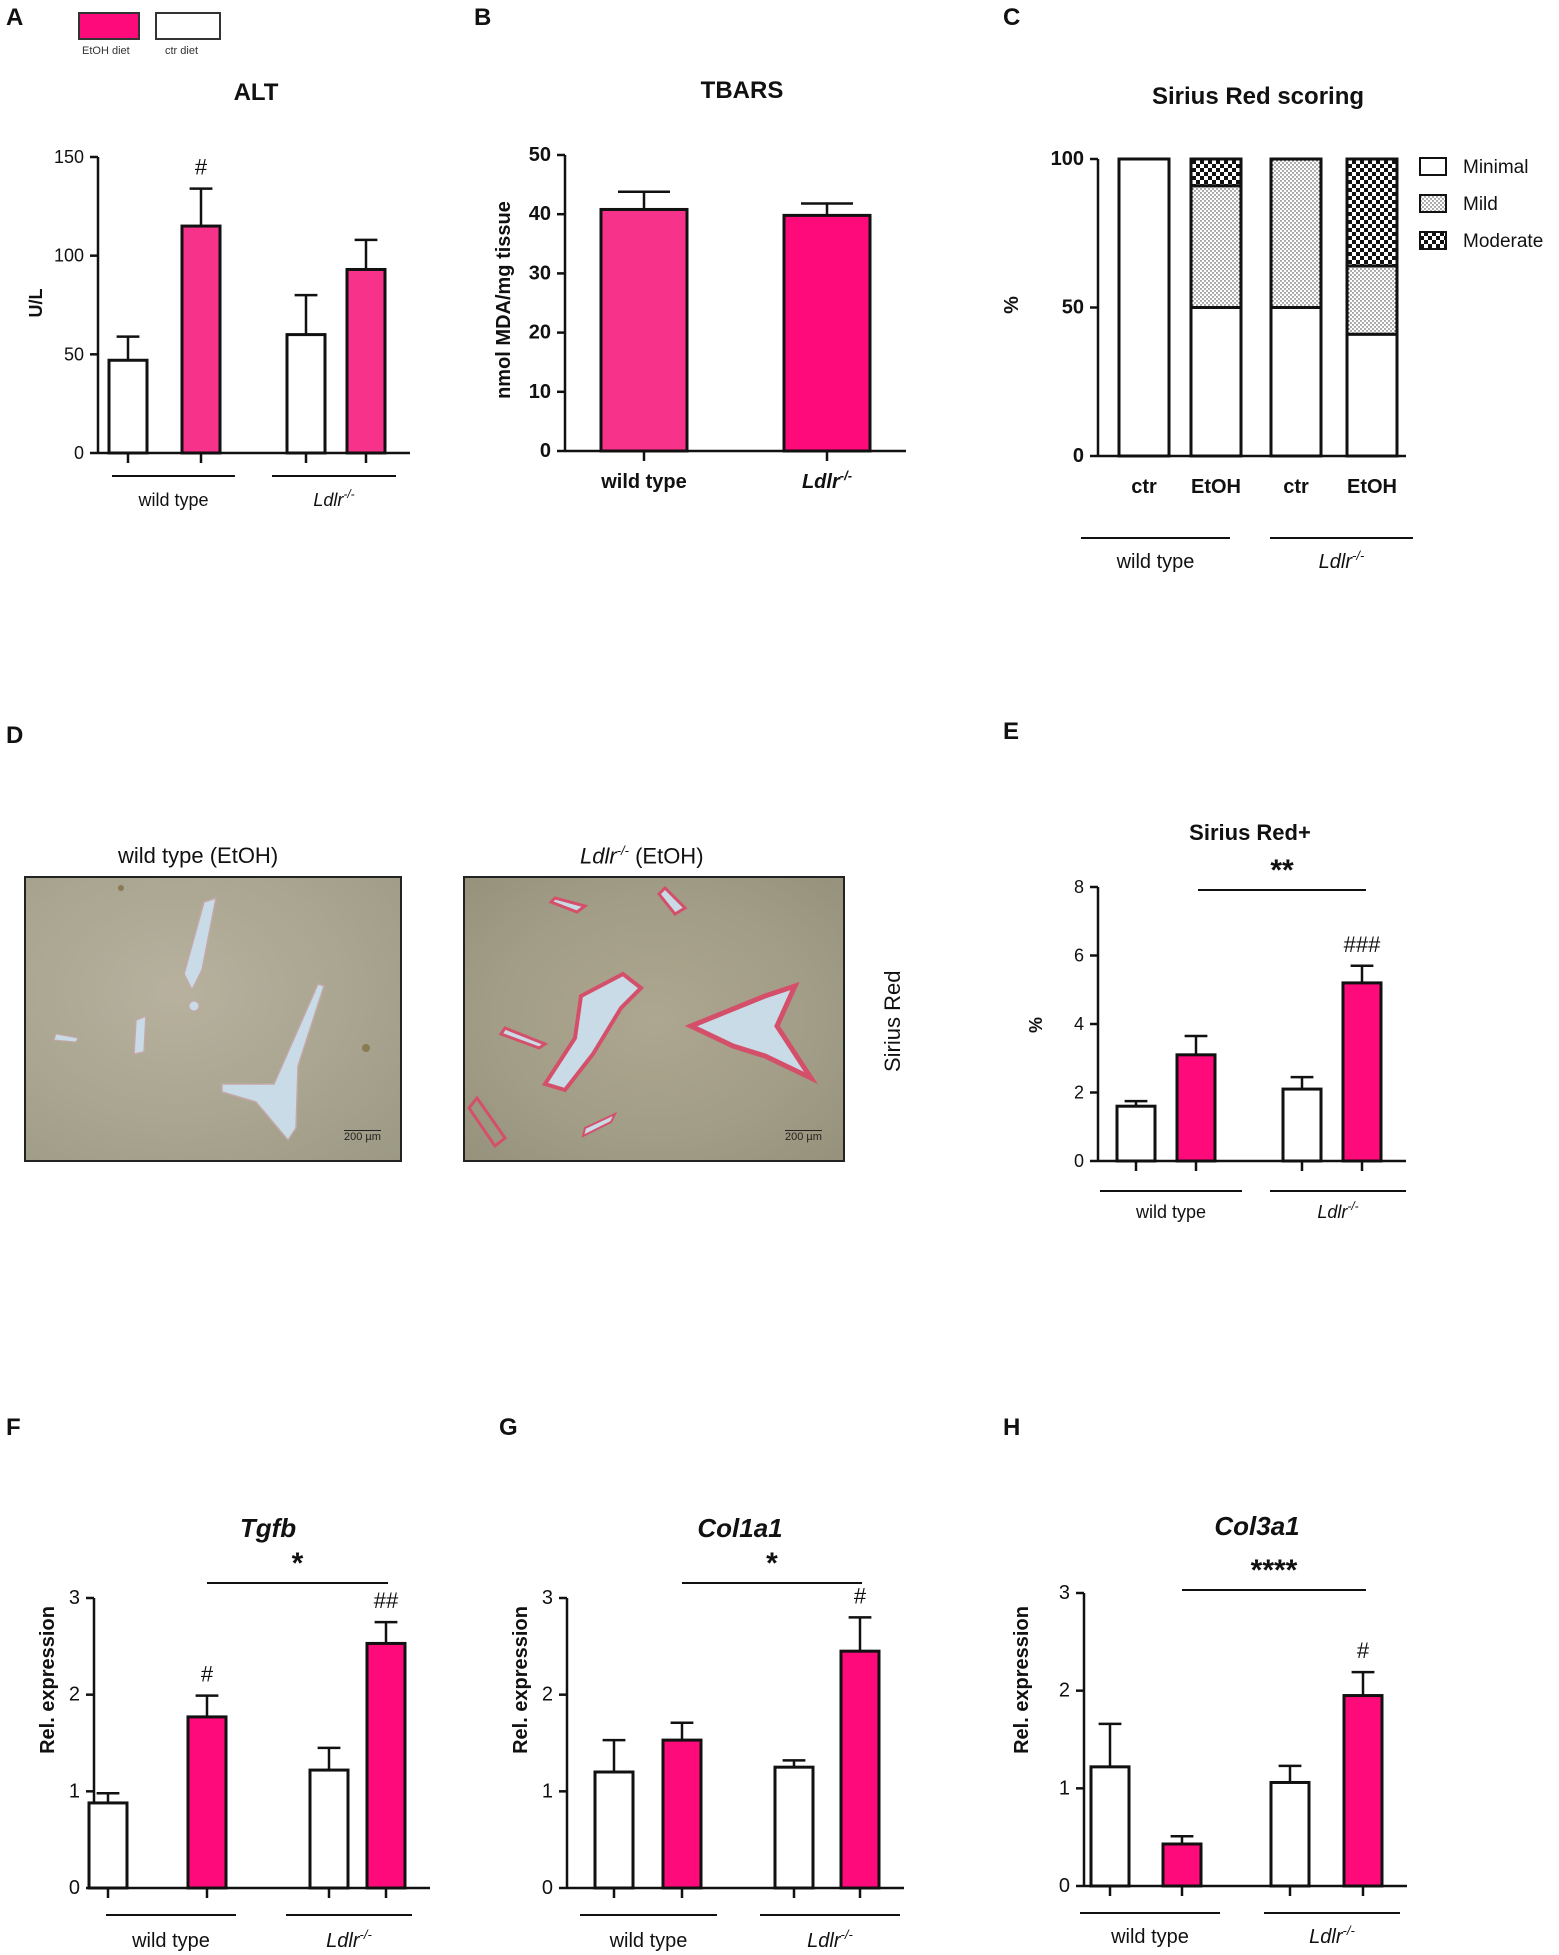  I want to click on axis-E, so click(1095, 1024).